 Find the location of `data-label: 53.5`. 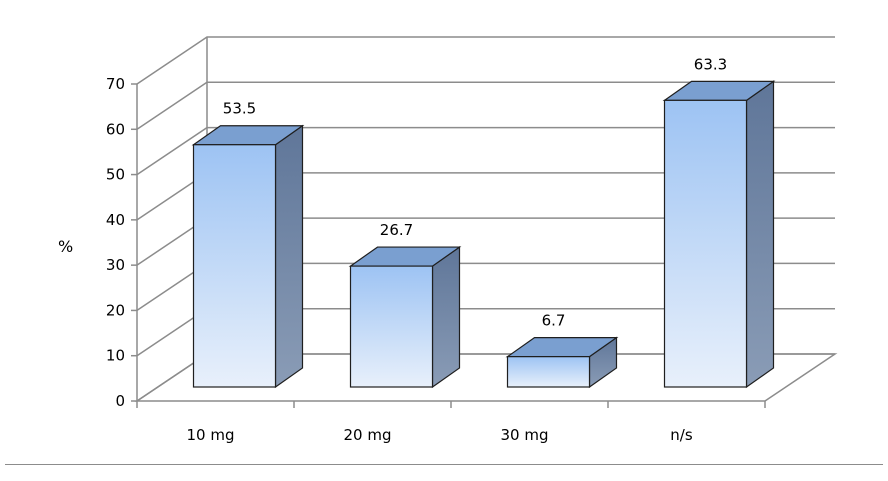

data-label: 53.5 is located at coordinates (239, 109).